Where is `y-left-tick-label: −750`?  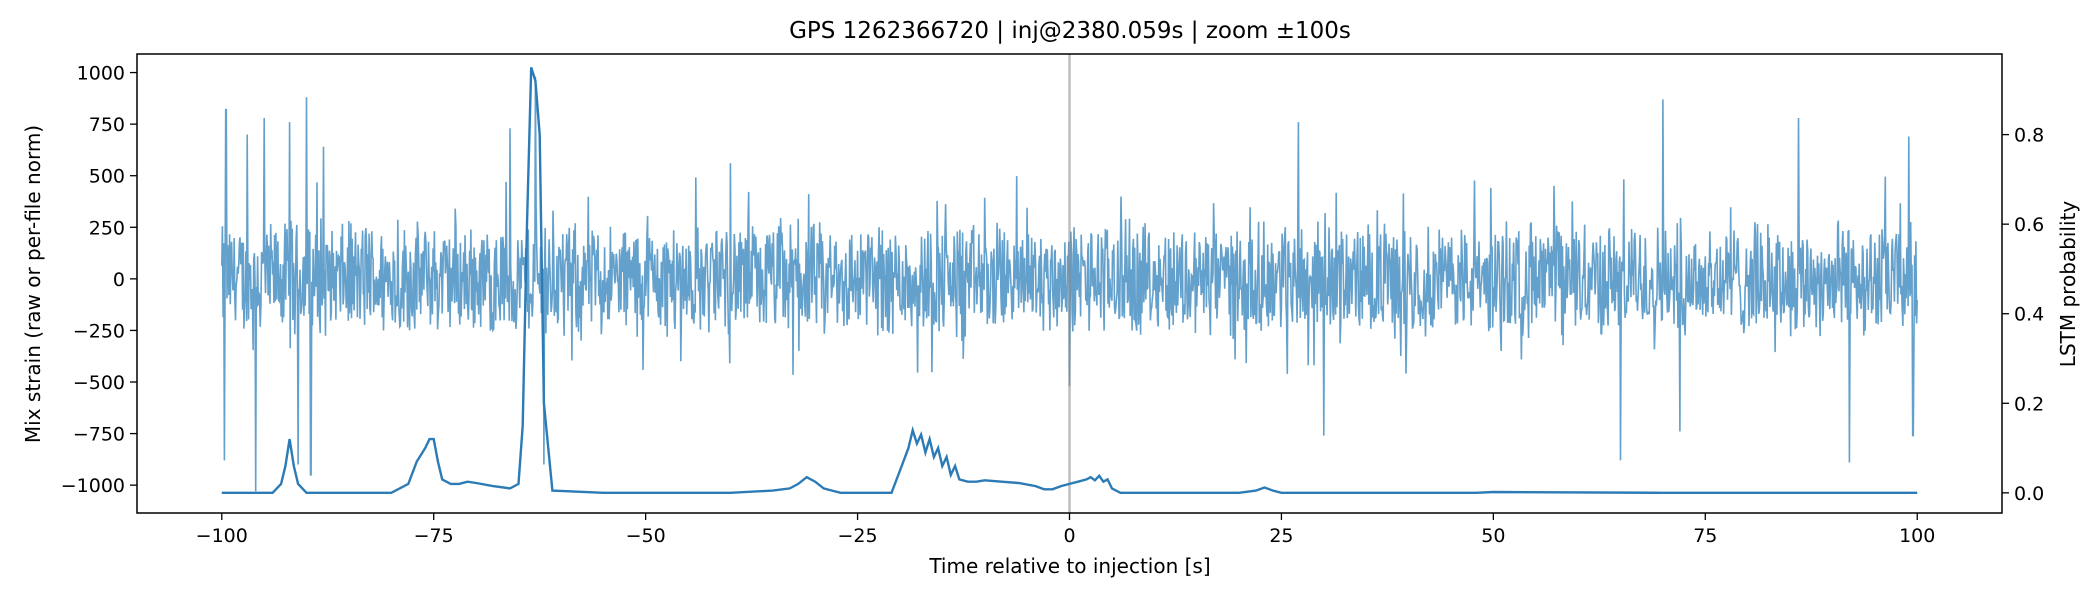
y-left-tick-label: −750 is located at coordinates (99, 435).